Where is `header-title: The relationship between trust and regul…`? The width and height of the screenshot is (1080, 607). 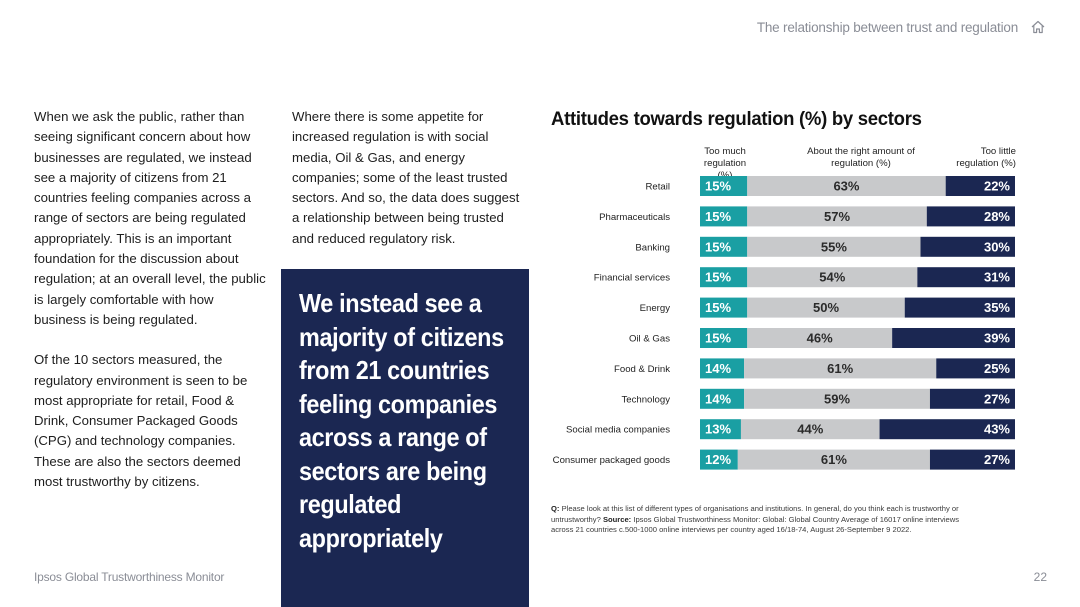
header-title: The relationship between trust and regul… is located at coordinates (887, 27).